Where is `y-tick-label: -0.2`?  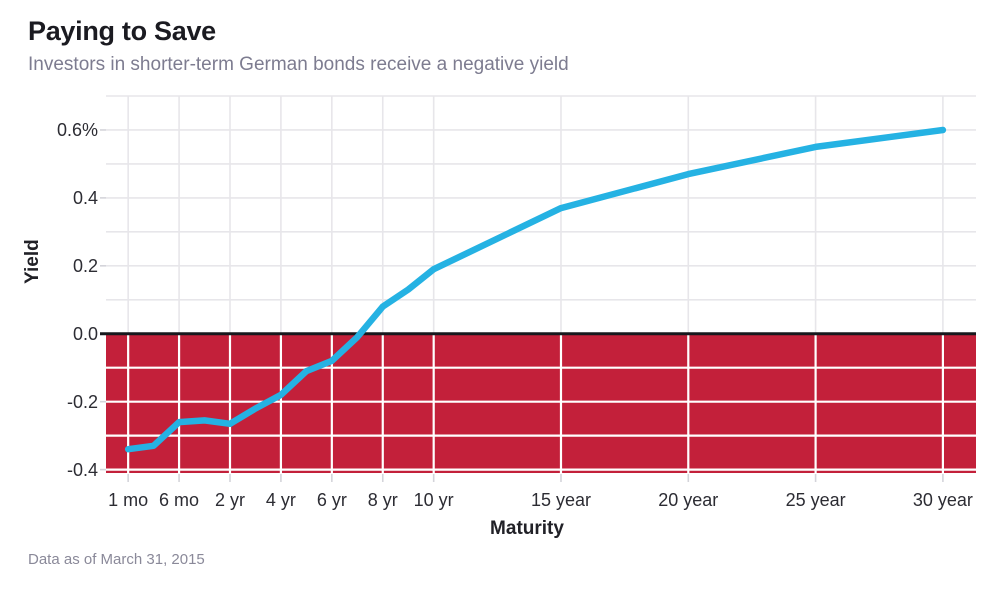 y-tick-label: -0.2 is located at coordinates (82, 401).